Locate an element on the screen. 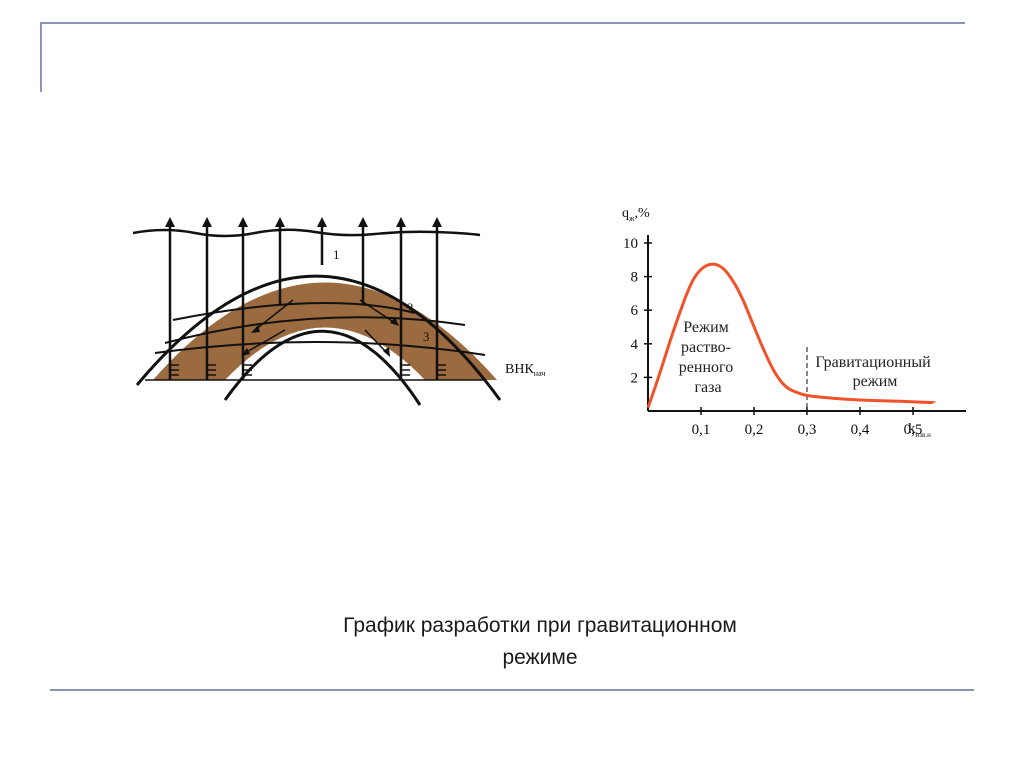 This screenshot has width=1024, height=767. annotation-gravity-regime: Гравитационный режим is located at coordinates (874, 372).